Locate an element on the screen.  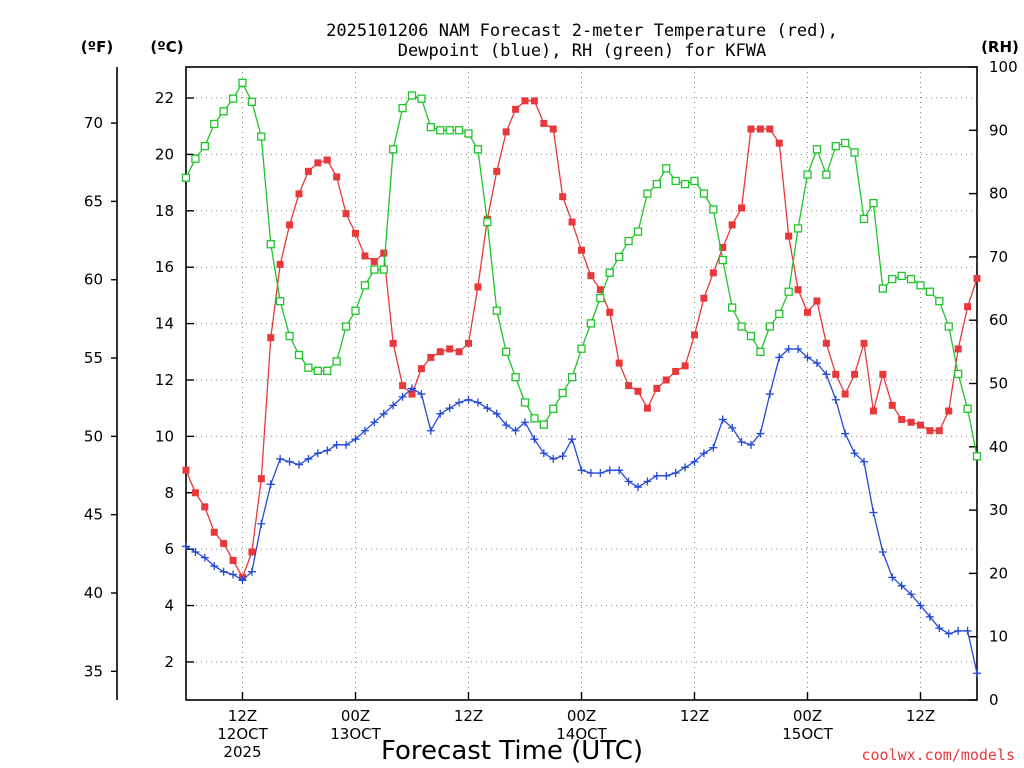
x-tick-label: 00Z is located at coordinates (807, 716).